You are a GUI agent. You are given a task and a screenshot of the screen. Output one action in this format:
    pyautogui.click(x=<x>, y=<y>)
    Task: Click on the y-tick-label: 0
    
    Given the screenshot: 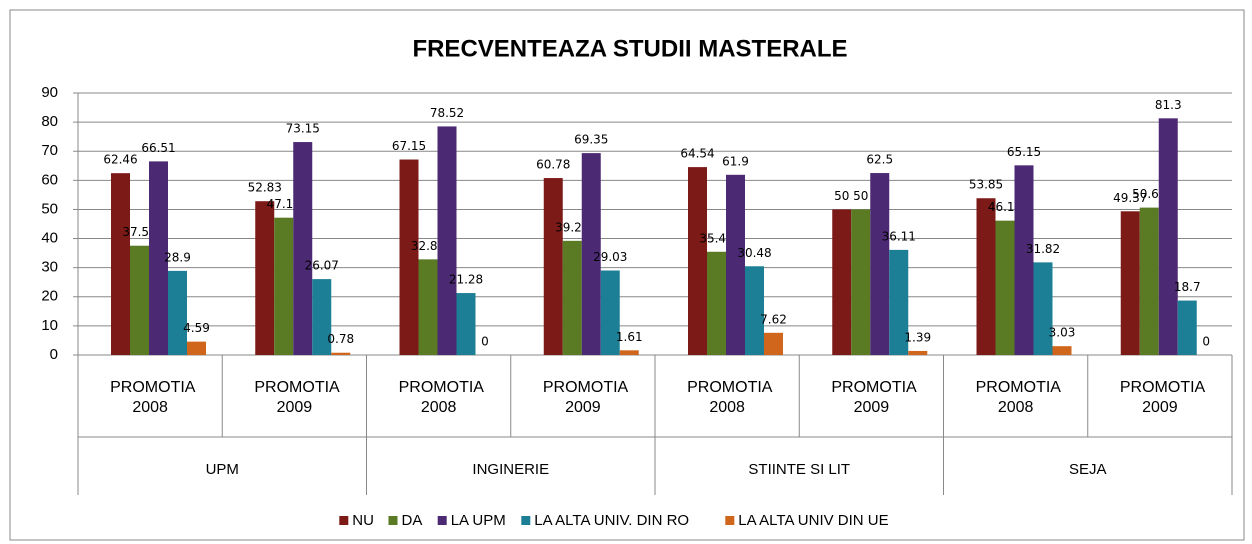 What is the action you would take?
    pyautogui.click(x=54, y=354)
    